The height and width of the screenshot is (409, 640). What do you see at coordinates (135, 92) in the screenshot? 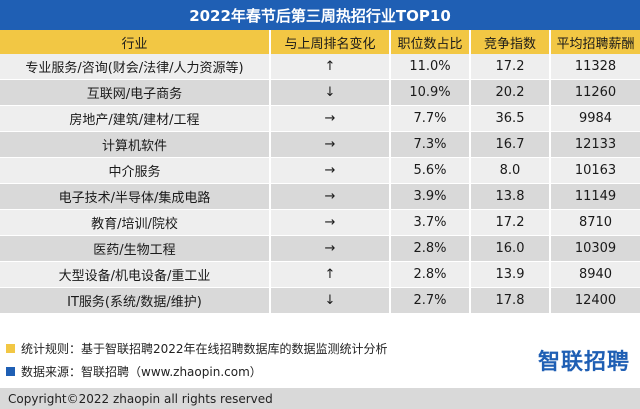
I see `cell-industry: 互联网/电子商务` at bounding box center [135, 92].